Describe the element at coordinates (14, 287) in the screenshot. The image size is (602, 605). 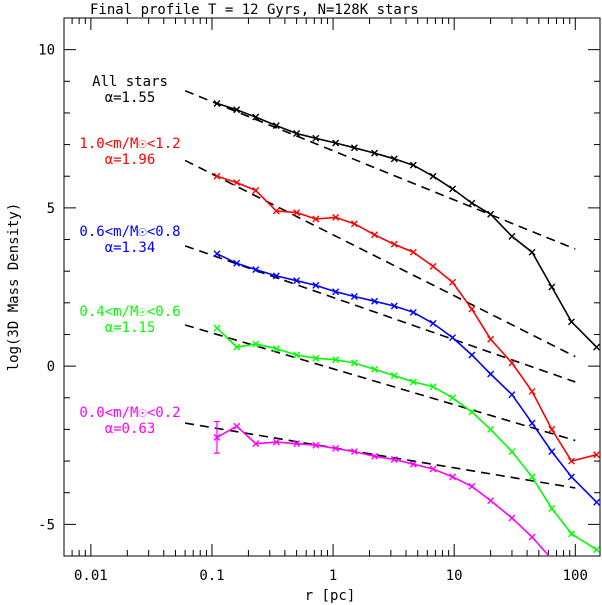
I see `y-axis-label: log(3D Mass Density)` at that location.